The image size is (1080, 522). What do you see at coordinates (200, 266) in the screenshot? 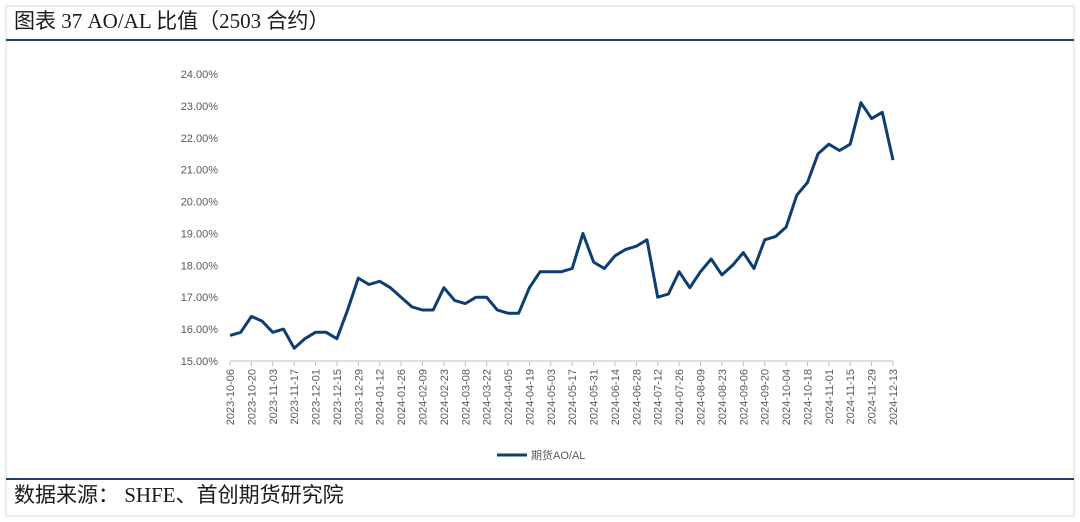
I see `y-tick-label: 18.00%` at bounding box center [200, 266].